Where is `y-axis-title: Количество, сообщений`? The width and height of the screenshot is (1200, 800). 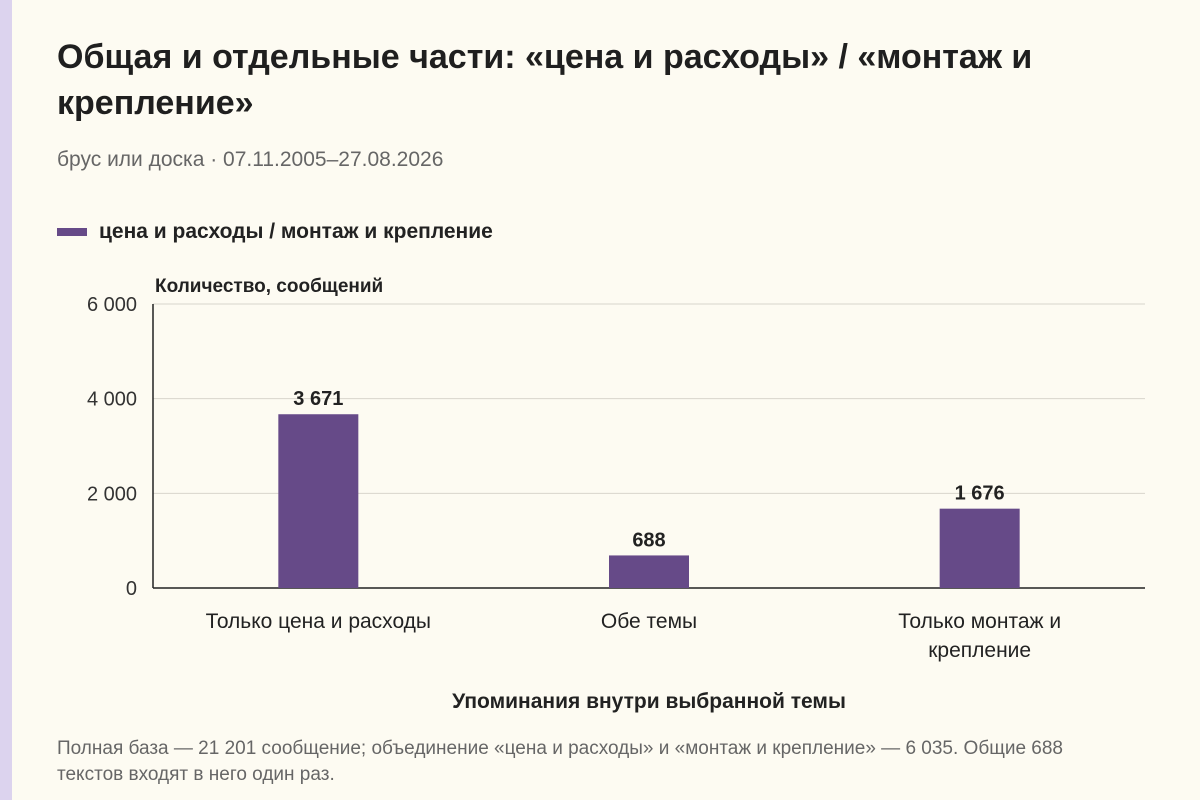
y-axis-title: Количество, сообщений is located at coordinates (269, 286).